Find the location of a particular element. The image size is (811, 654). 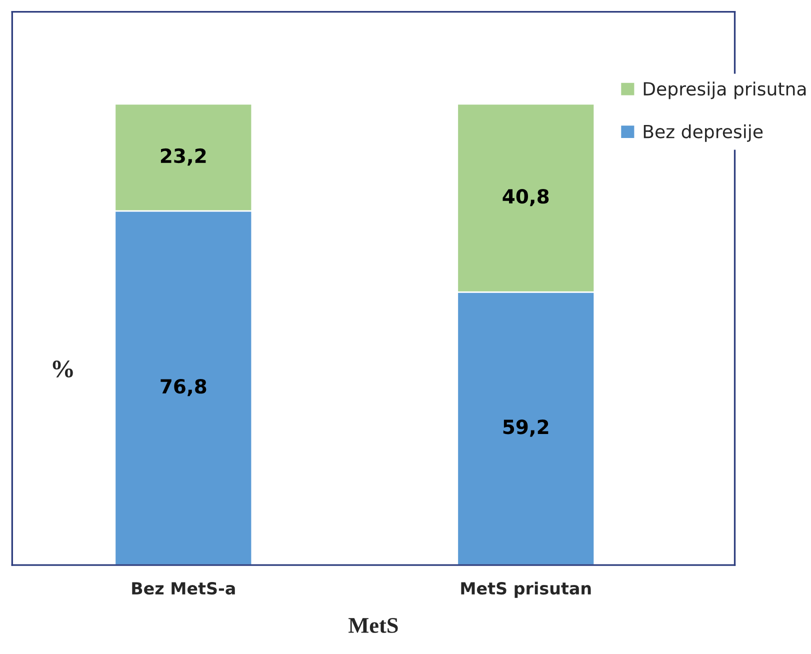

legend-label: Bez depresije is located at coordinates (703, 133).